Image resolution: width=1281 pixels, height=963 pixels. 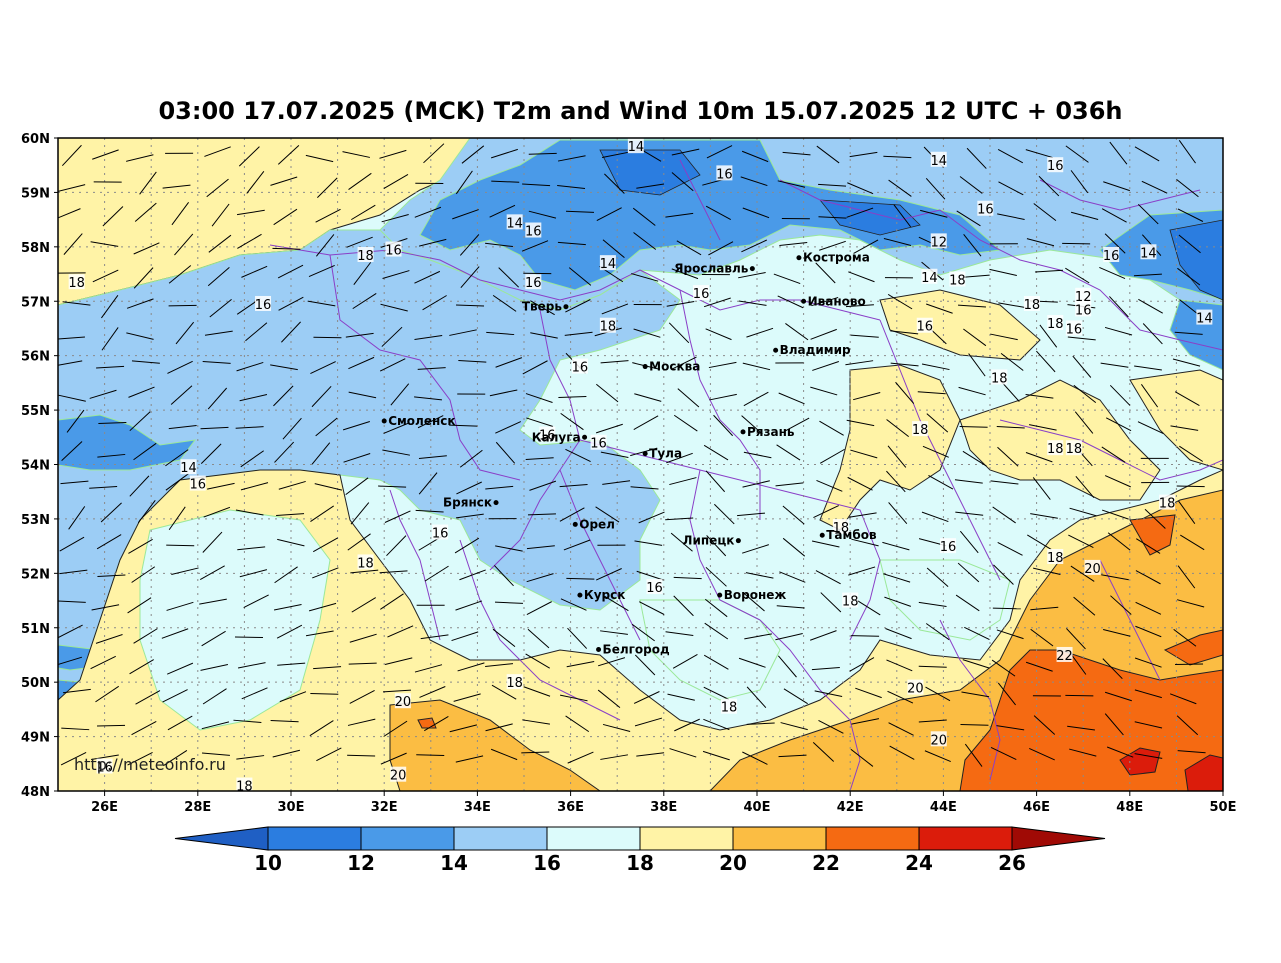 I want to click on latitude-label: 55N, so click(x=35, y=411).